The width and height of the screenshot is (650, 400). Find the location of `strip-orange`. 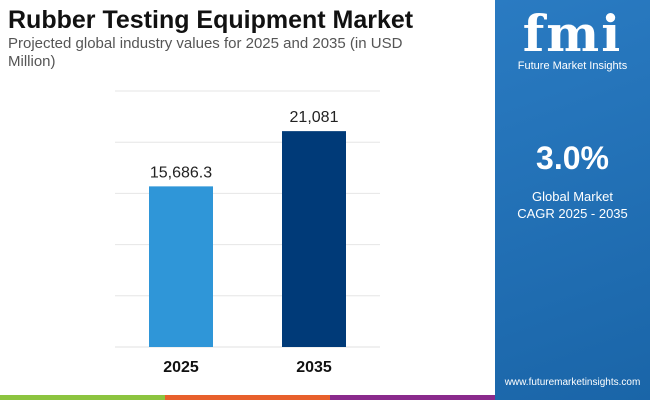

strip-orange is located at coordinates (247, 397).